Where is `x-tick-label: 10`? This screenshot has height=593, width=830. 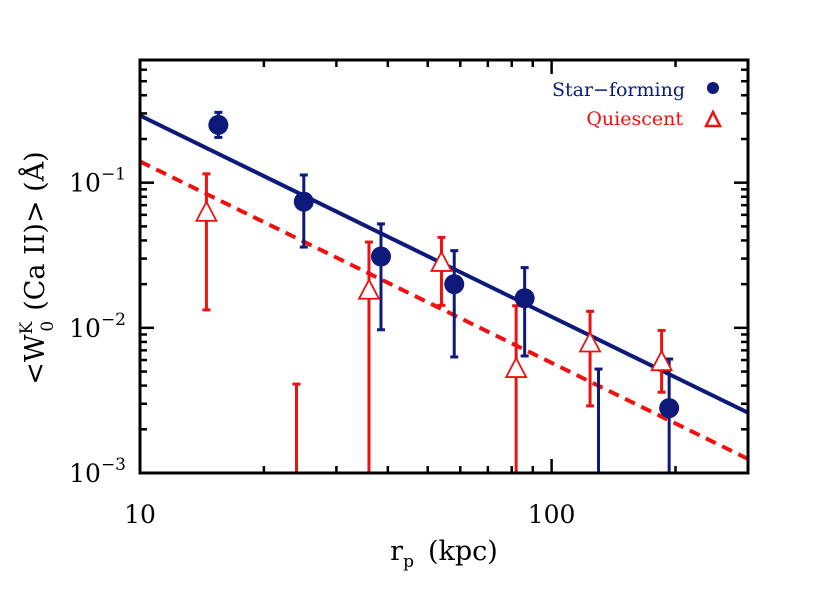
x-tick-label: 10 is located at coordinates (140, 514).